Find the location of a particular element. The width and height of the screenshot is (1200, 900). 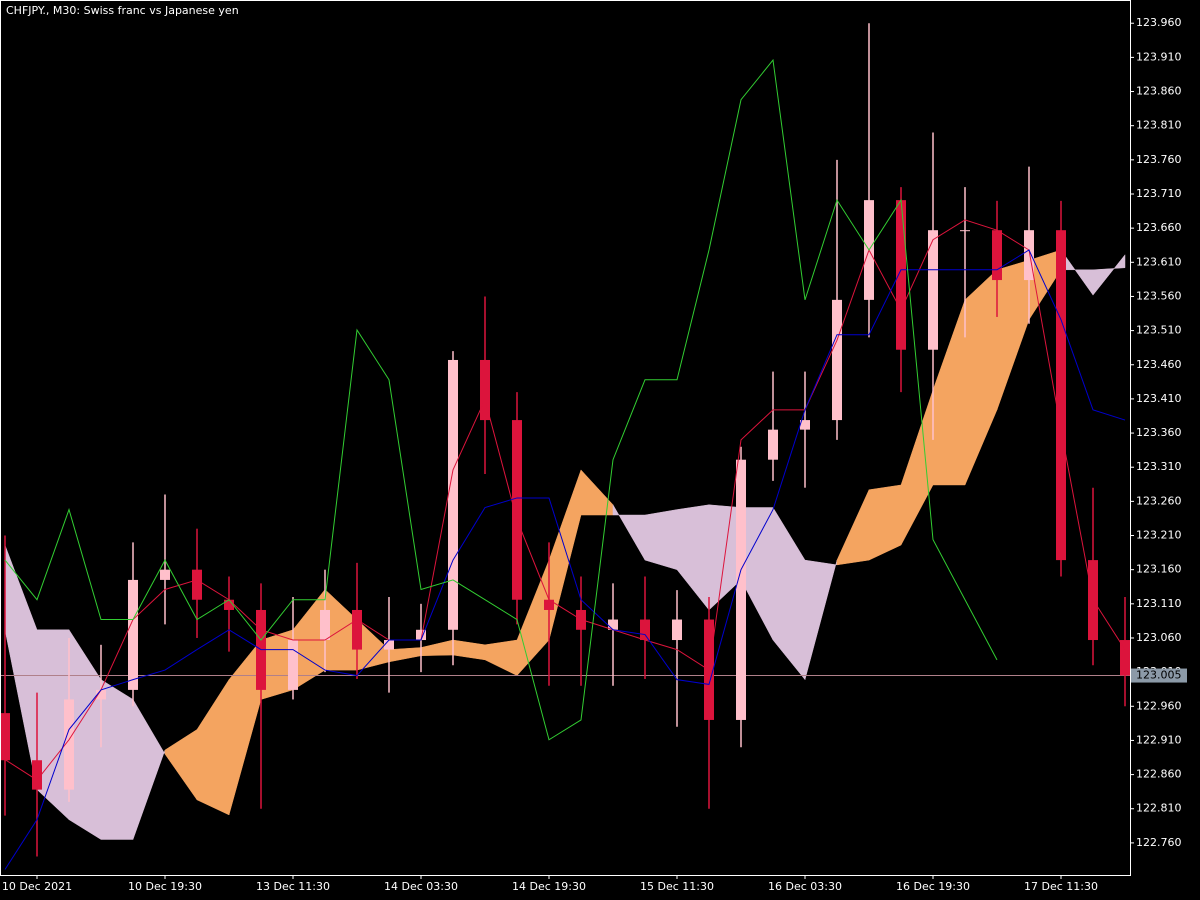

y-tick-label: 123.760 is located at coordinates (1159, 159).